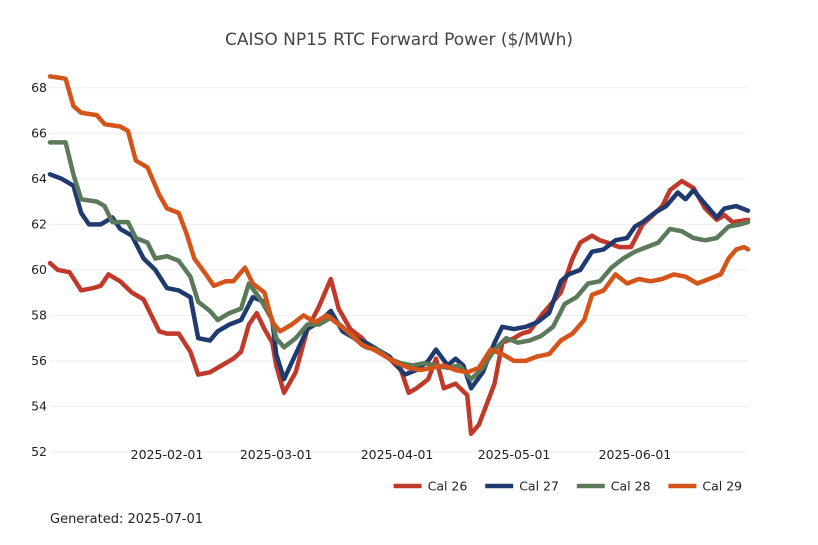  I want to click on y-tick-label: 68, so click(39, 87).